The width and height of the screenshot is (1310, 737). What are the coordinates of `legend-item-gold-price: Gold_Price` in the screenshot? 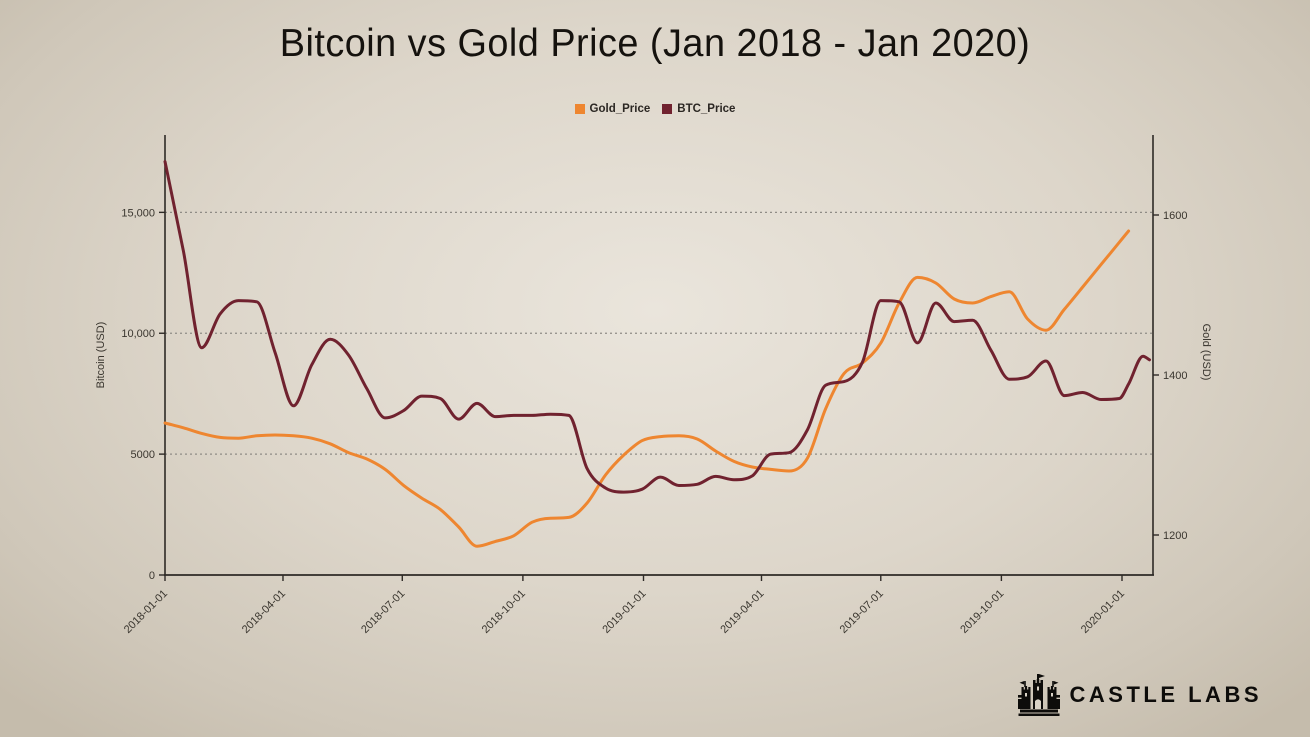 It's located at (612, 109).